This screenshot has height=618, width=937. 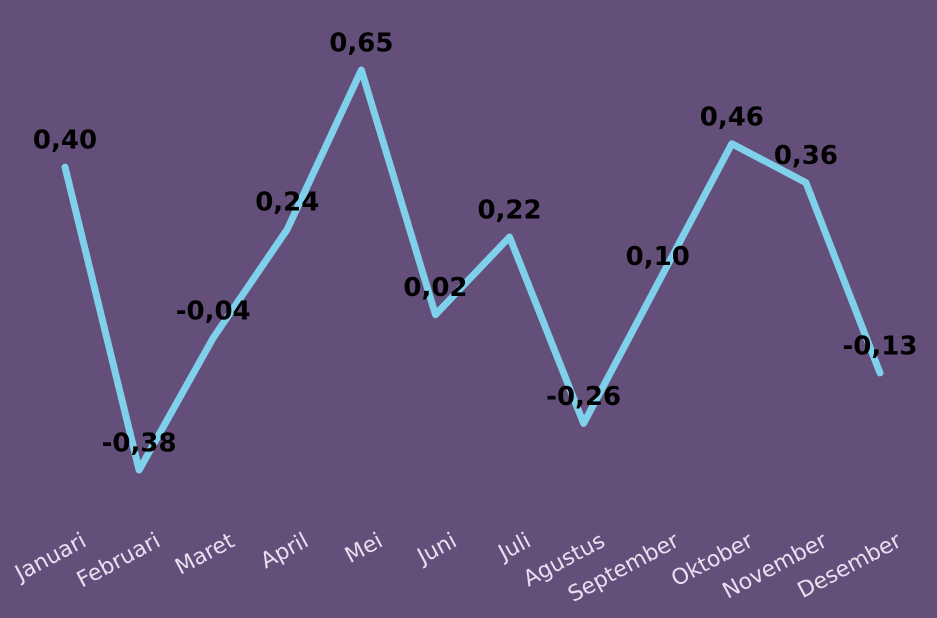 What do you see at coordinates (732, 117) in the screenshot?
I see `data-label: 0,46` at bounding box center [732, 117].